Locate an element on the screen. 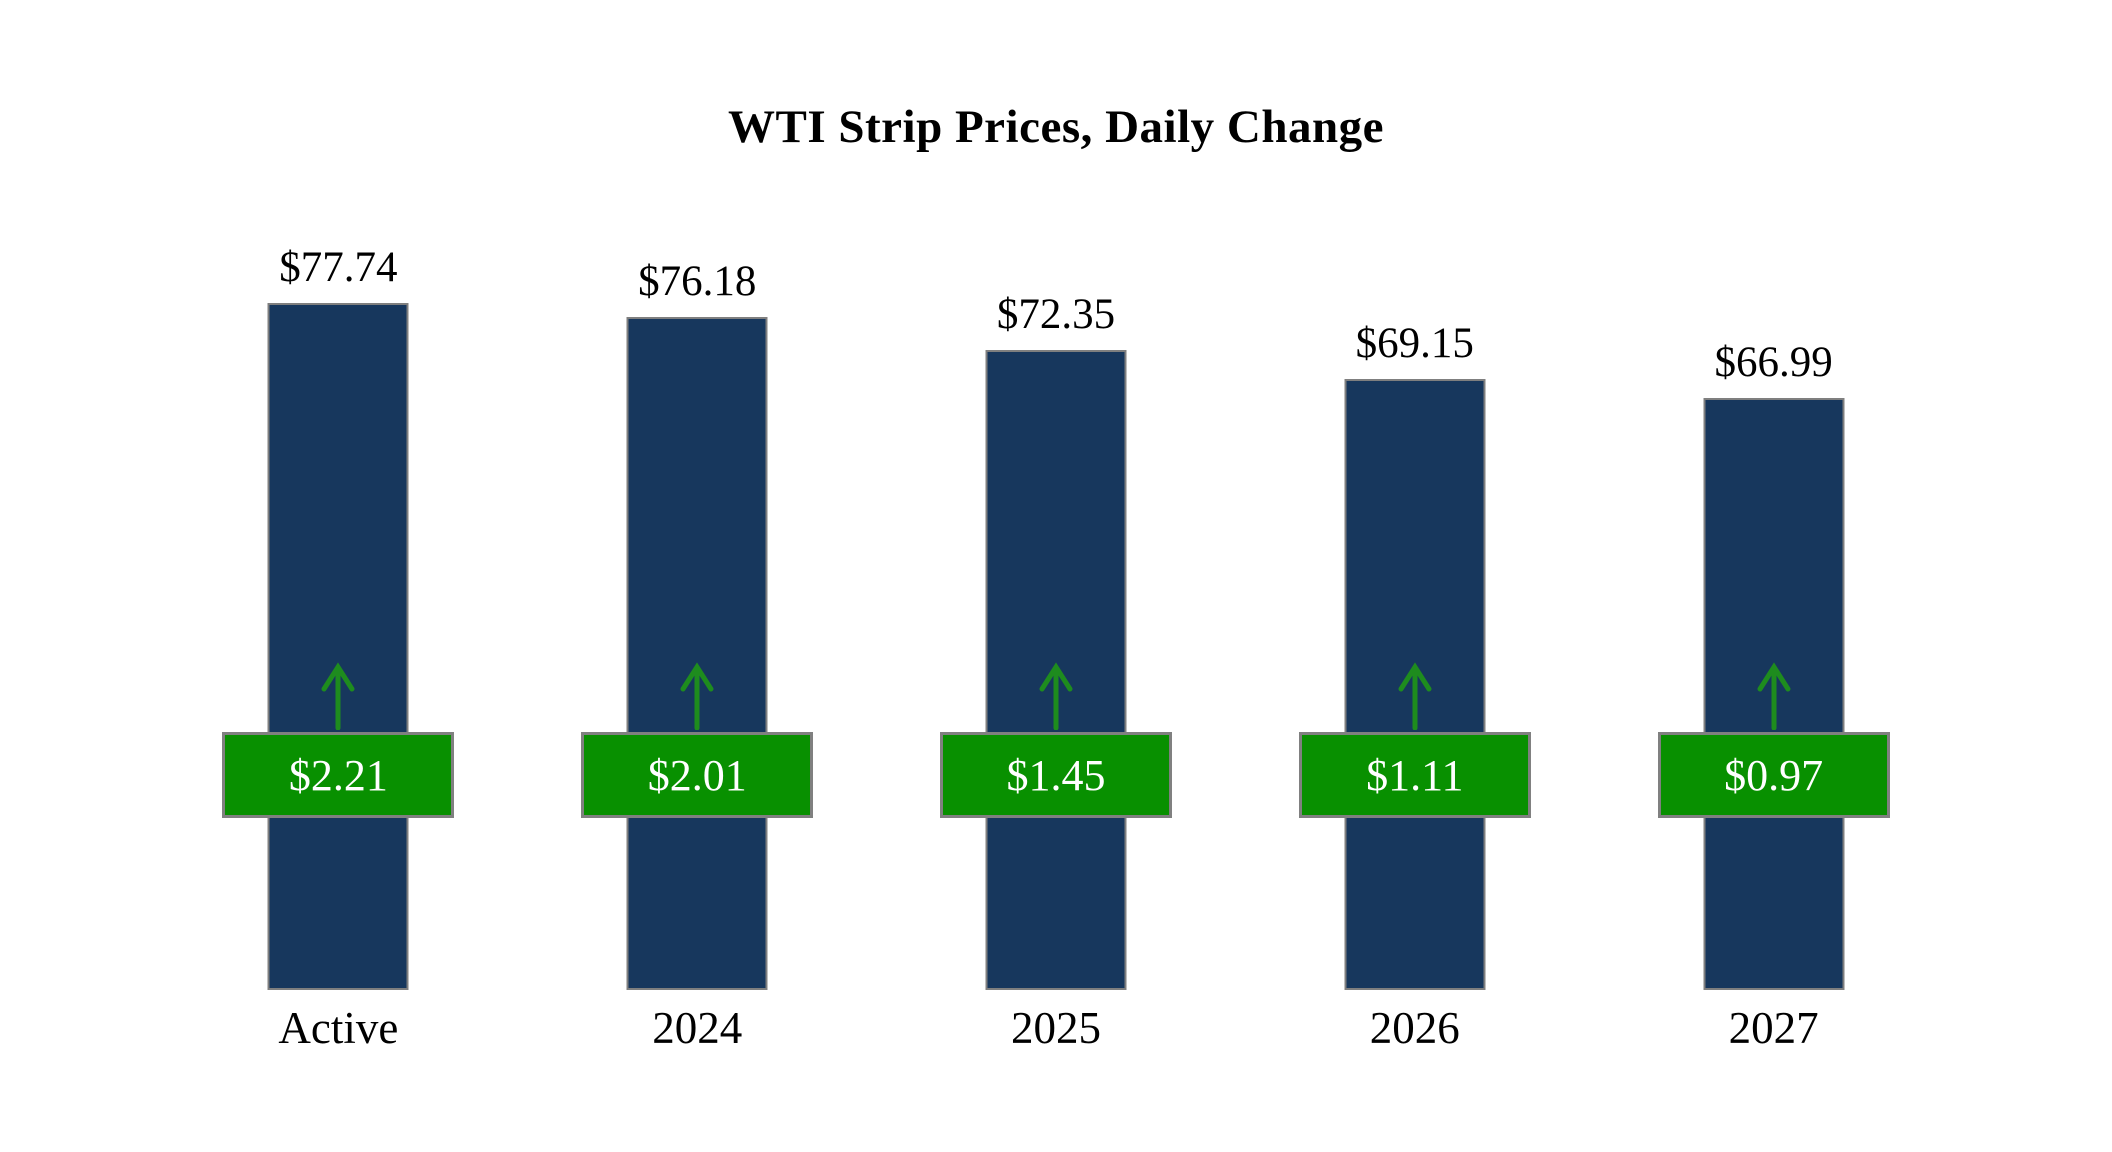 The width and height of the screenshot is (2112, 1152). price-label: $77.74 is located at coordinates (338, 267).